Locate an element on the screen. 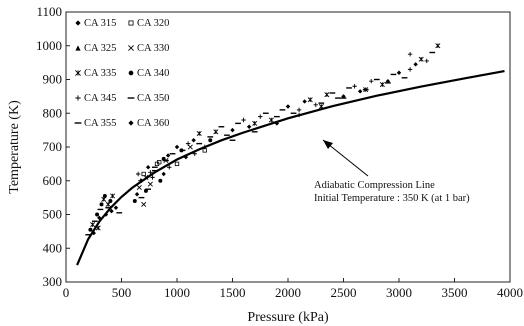 The width and height of the screenshot is (524, 326). x-tick-label: 3500 is located at coordinates (455, 292).